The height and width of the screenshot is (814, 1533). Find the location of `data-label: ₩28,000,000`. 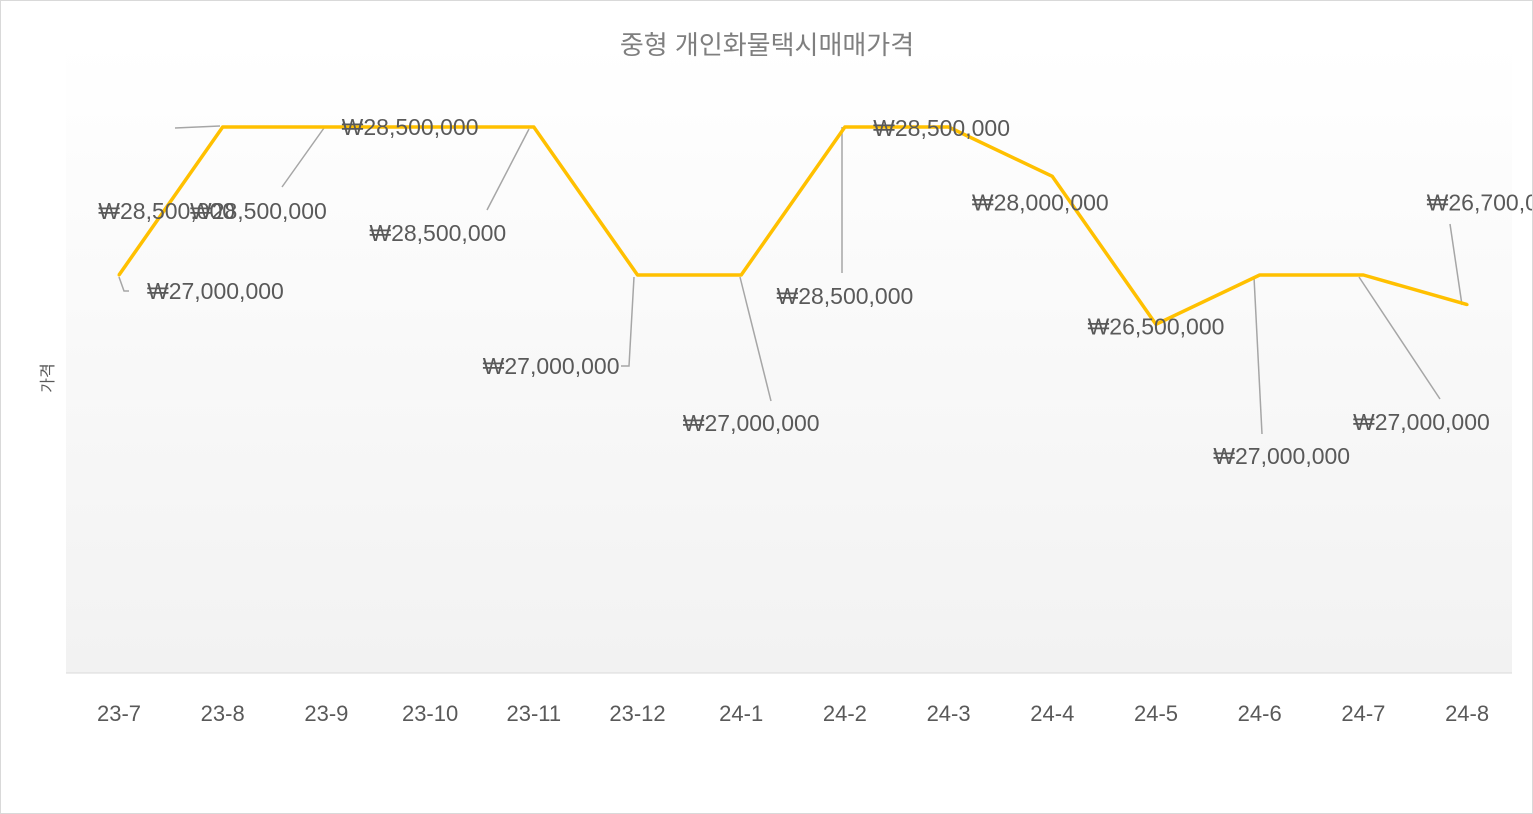

data-label: ₩28,000,000 is located at coordinates (1040, 202).